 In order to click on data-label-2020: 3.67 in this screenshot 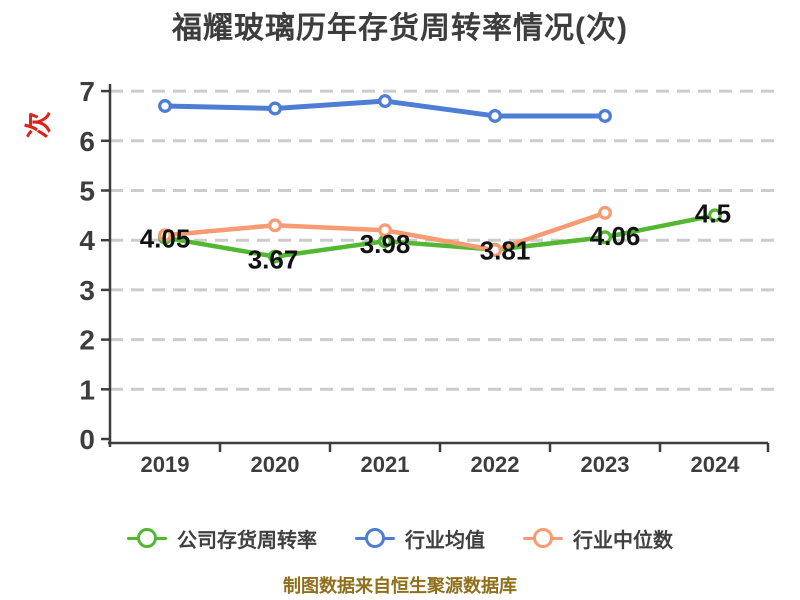, I will do `click(273, 260)`.